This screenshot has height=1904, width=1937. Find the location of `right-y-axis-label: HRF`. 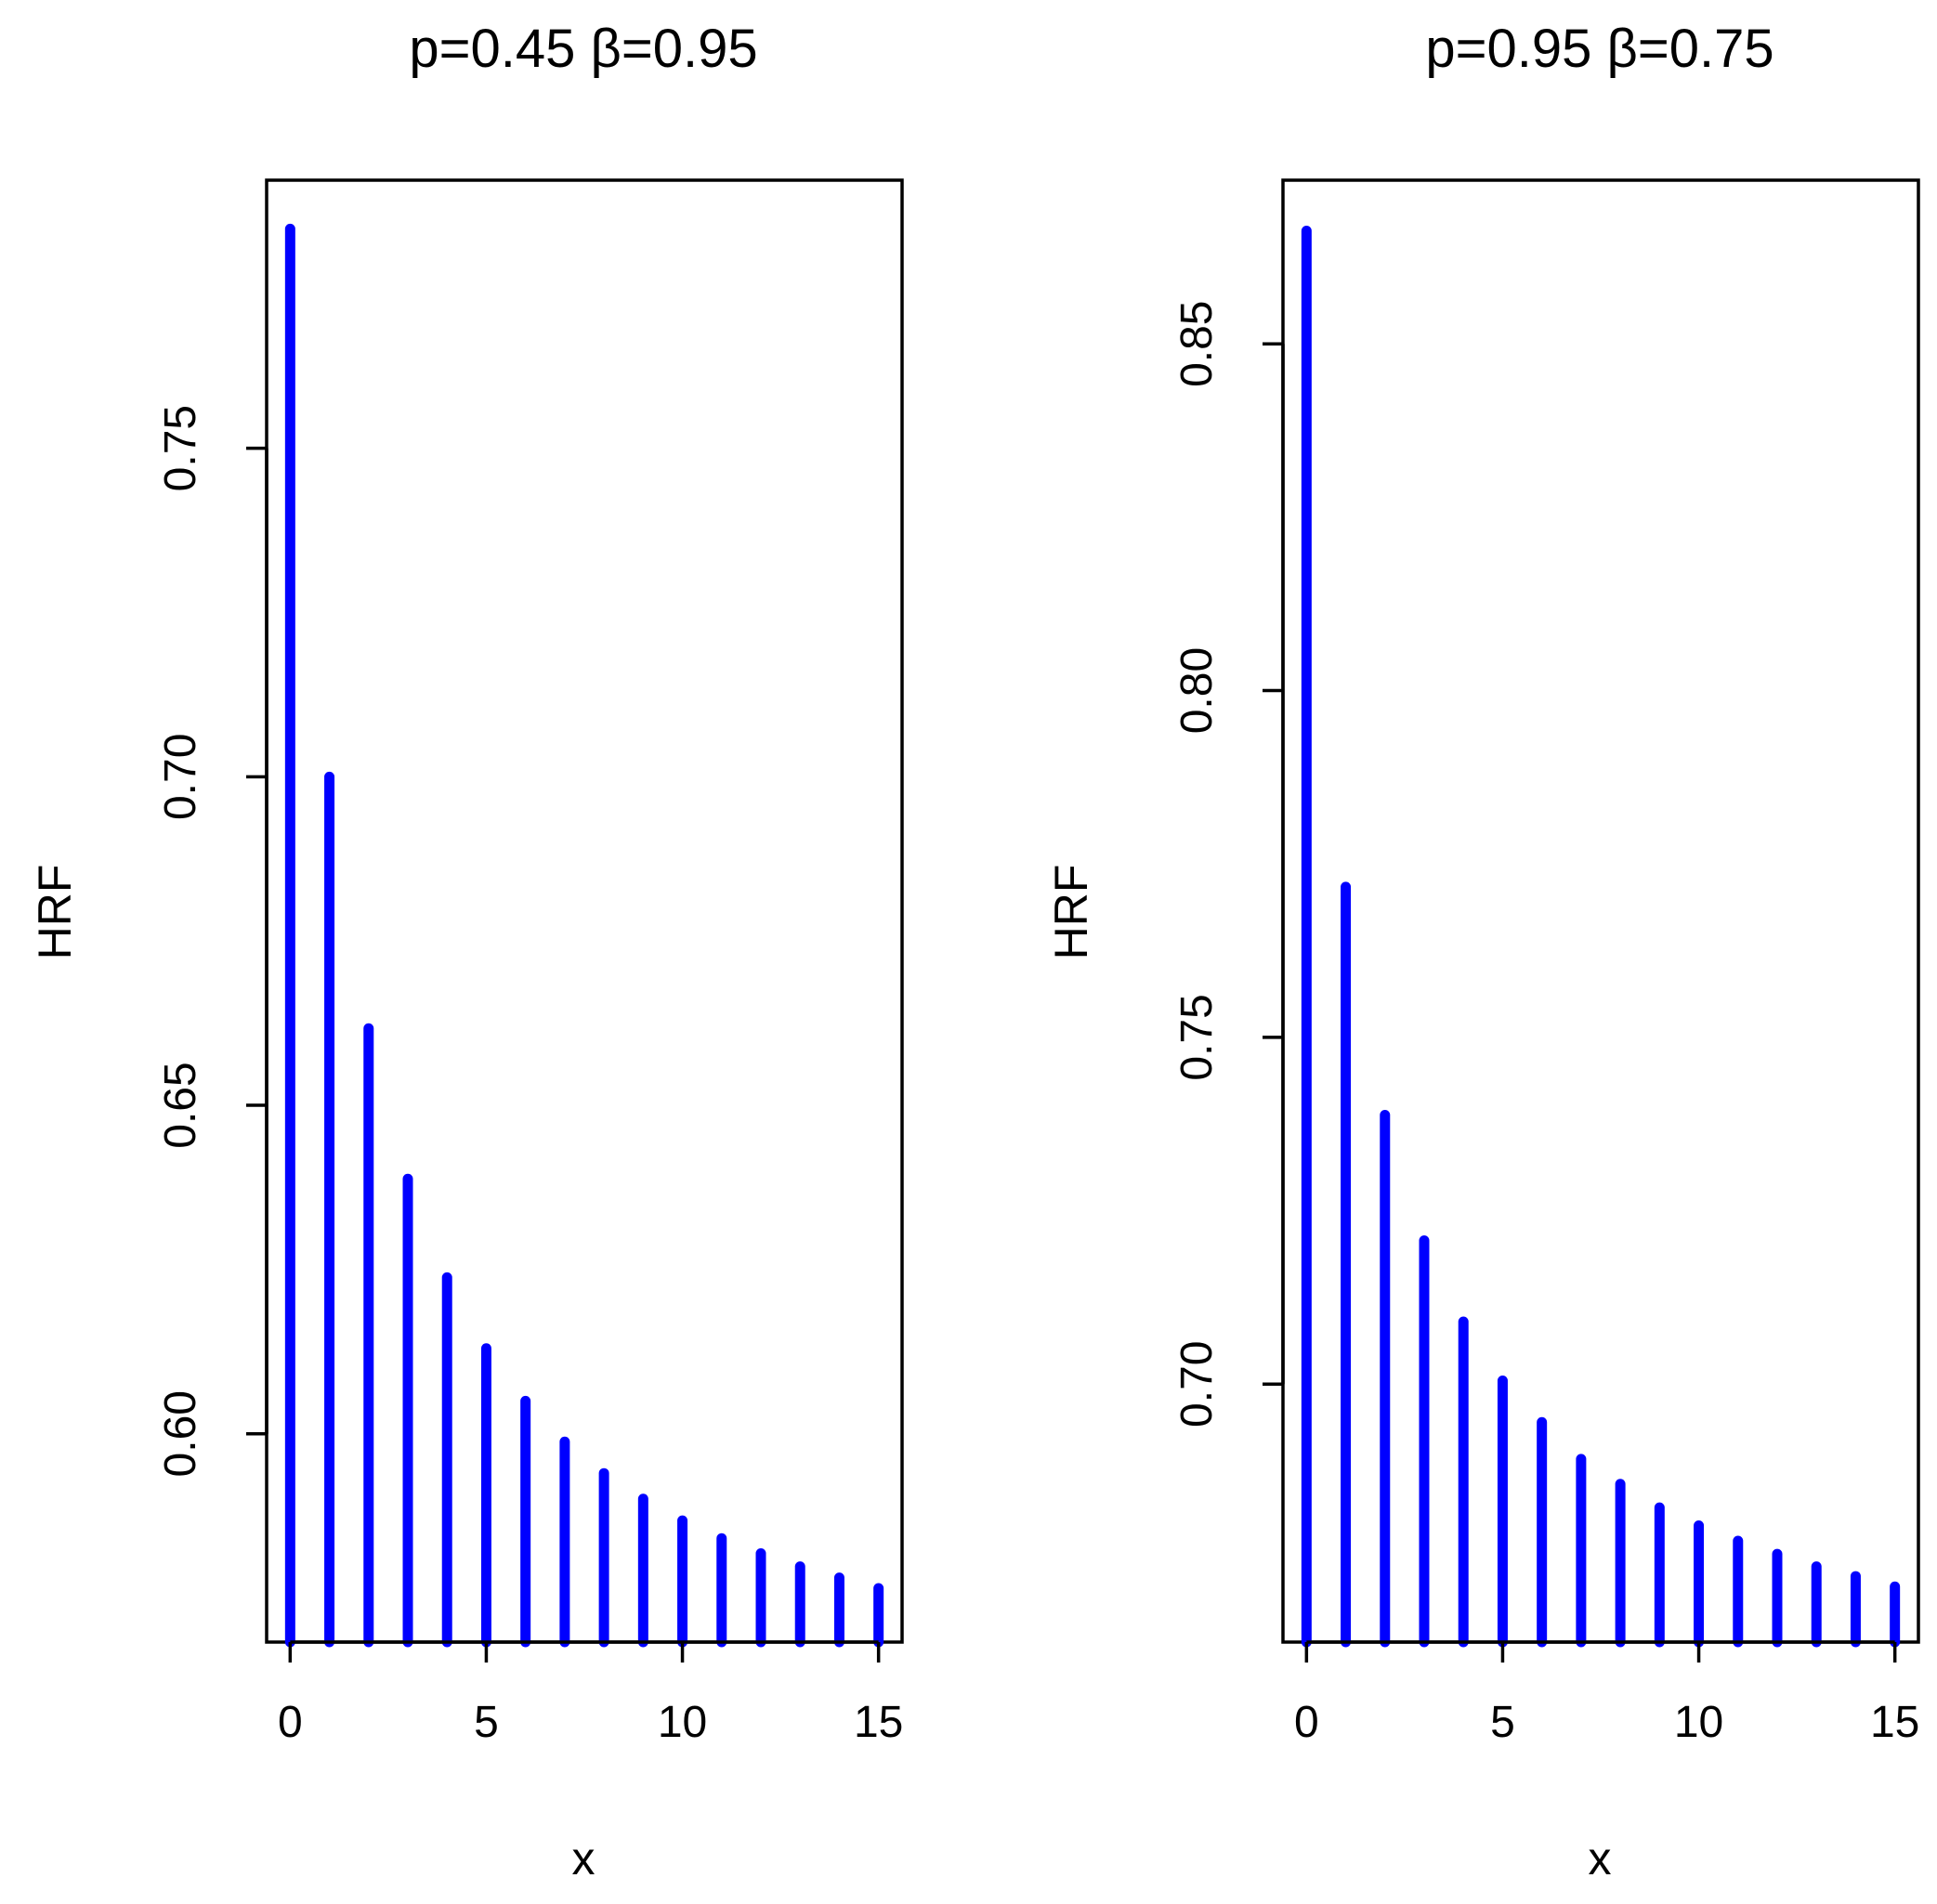

right-y-axis-label: HRF is located at coordinates (1071, 912).